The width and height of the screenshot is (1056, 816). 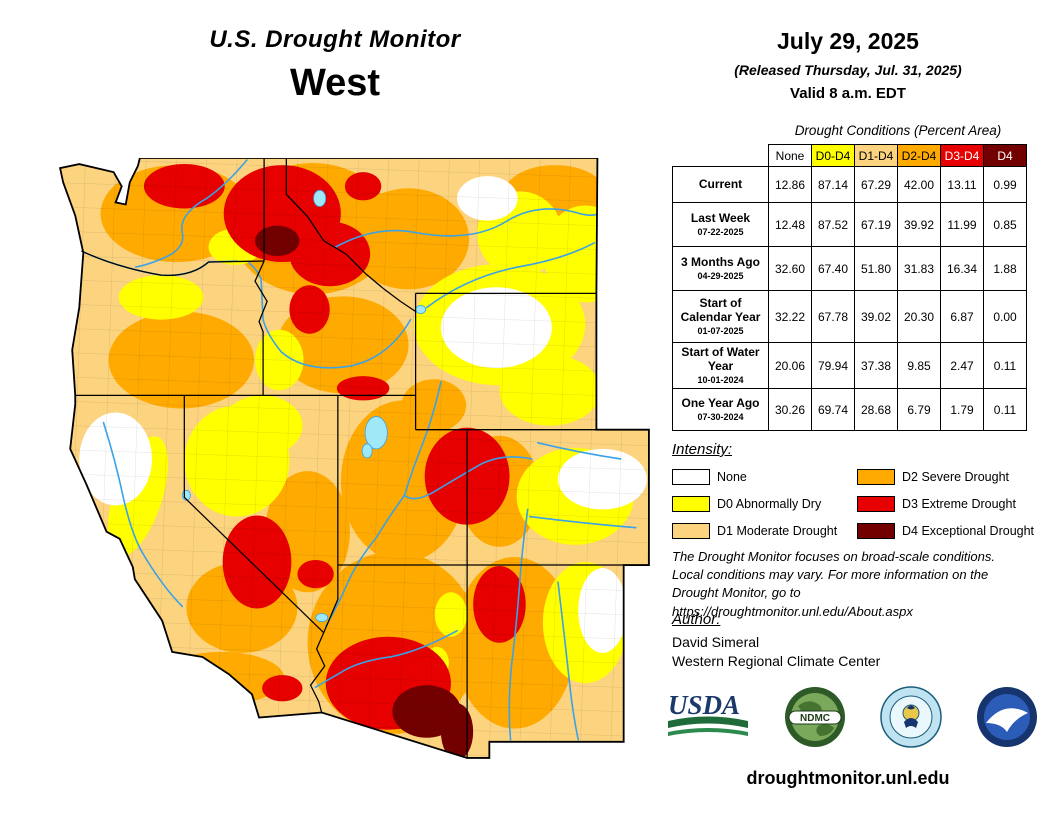 I want to click on legend-swatch-d4, so click(x=876, y=530).